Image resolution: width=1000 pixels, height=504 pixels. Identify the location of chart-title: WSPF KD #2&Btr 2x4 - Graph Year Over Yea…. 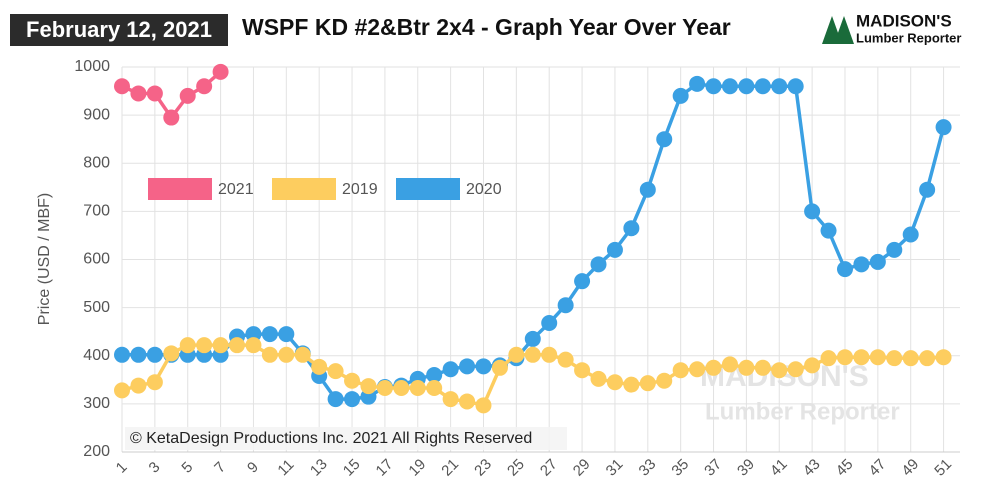
(486, 27).